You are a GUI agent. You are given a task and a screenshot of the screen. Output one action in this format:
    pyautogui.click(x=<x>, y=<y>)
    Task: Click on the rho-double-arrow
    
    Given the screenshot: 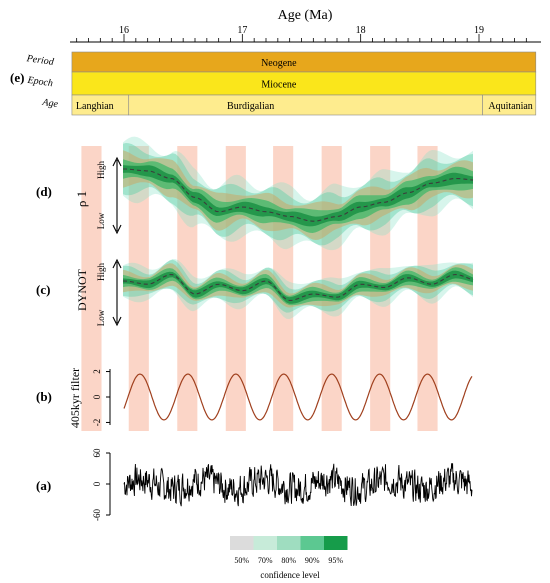 What is the action you would take?
    pyautogui.click(x=117, y=195)
    